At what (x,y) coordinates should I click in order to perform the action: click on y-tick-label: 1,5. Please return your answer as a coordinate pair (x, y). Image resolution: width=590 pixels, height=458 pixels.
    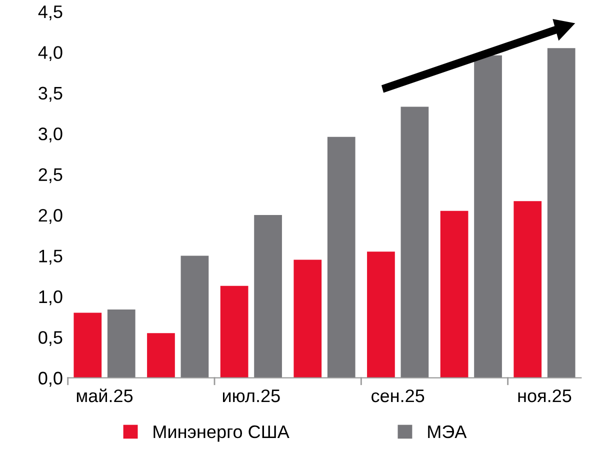
    Looking at the image, I should click on (50, 257).